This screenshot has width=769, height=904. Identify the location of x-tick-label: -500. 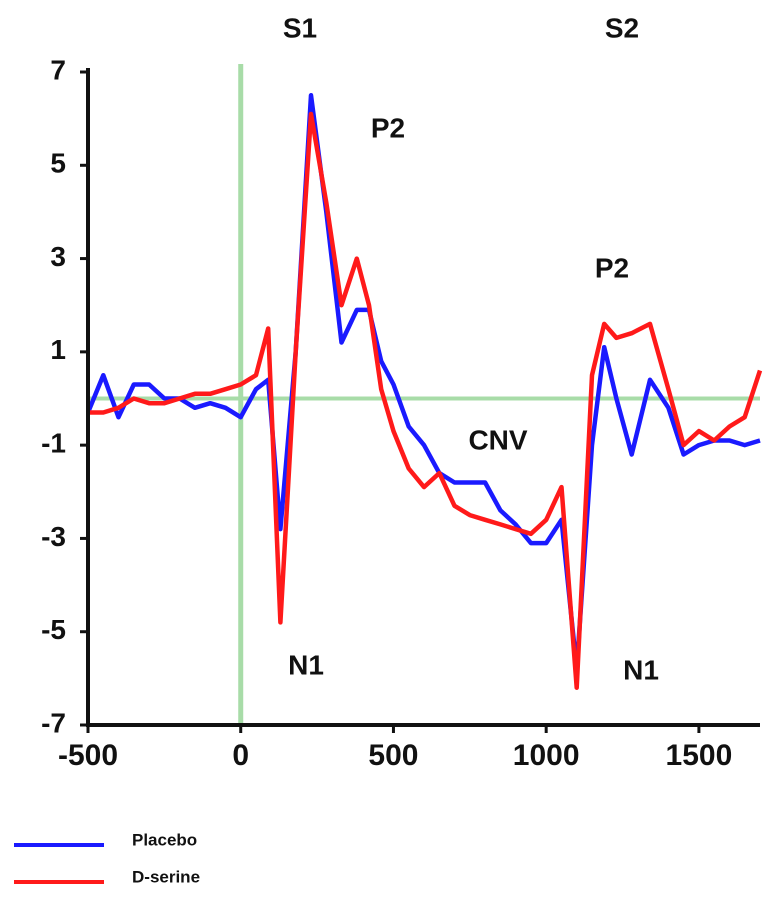
(88, 755).